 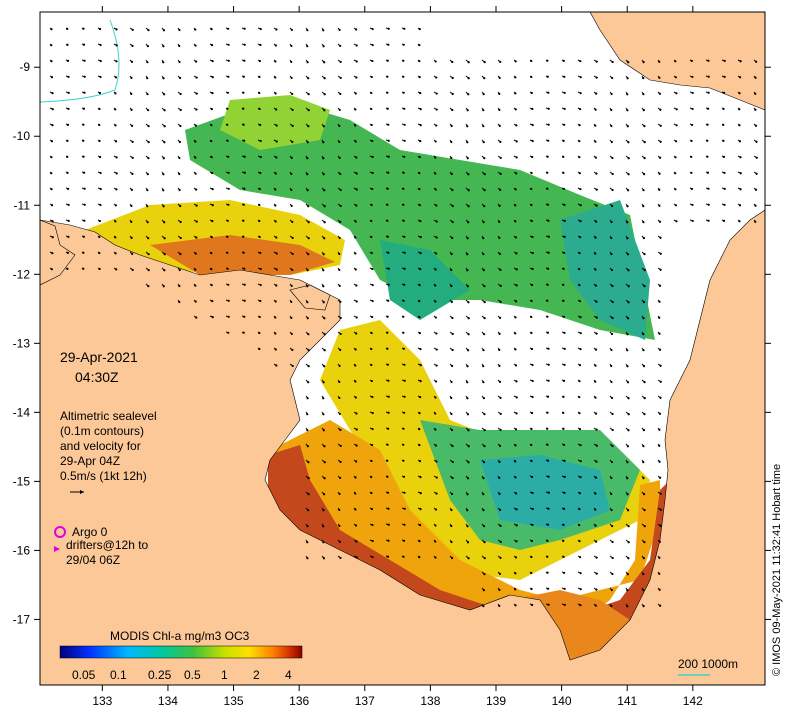 I want to click on lon-tick-label: 138, so click(x=430, y=701).